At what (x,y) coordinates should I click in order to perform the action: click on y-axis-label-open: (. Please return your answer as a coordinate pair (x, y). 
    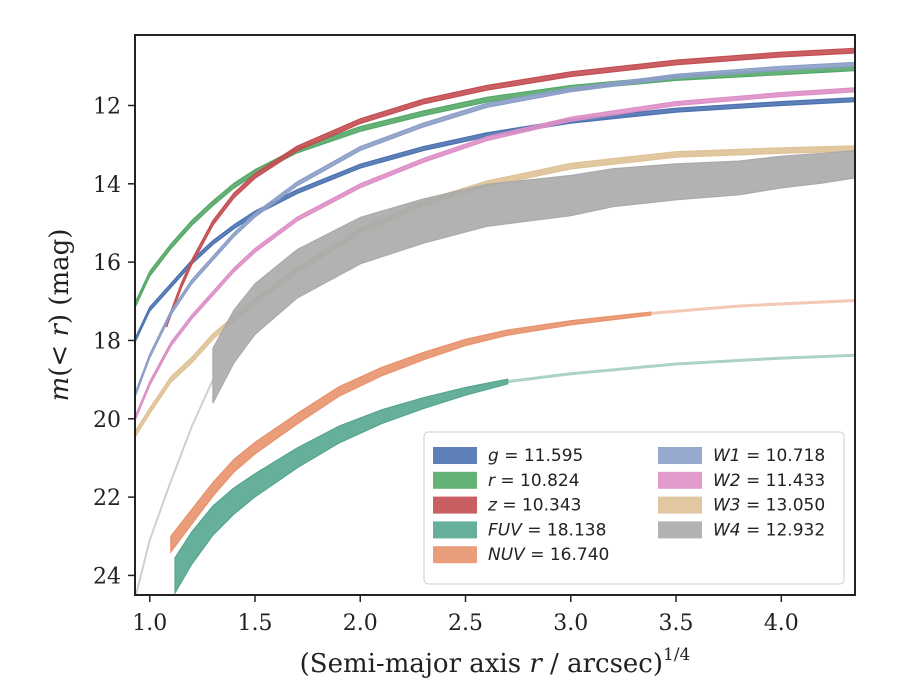
    Looking at the image, I should click on (60, 372).